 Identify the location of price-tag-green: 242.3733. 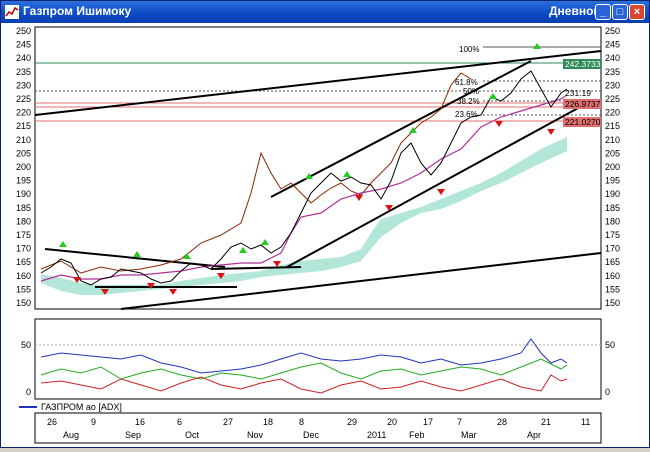
(583, 64).